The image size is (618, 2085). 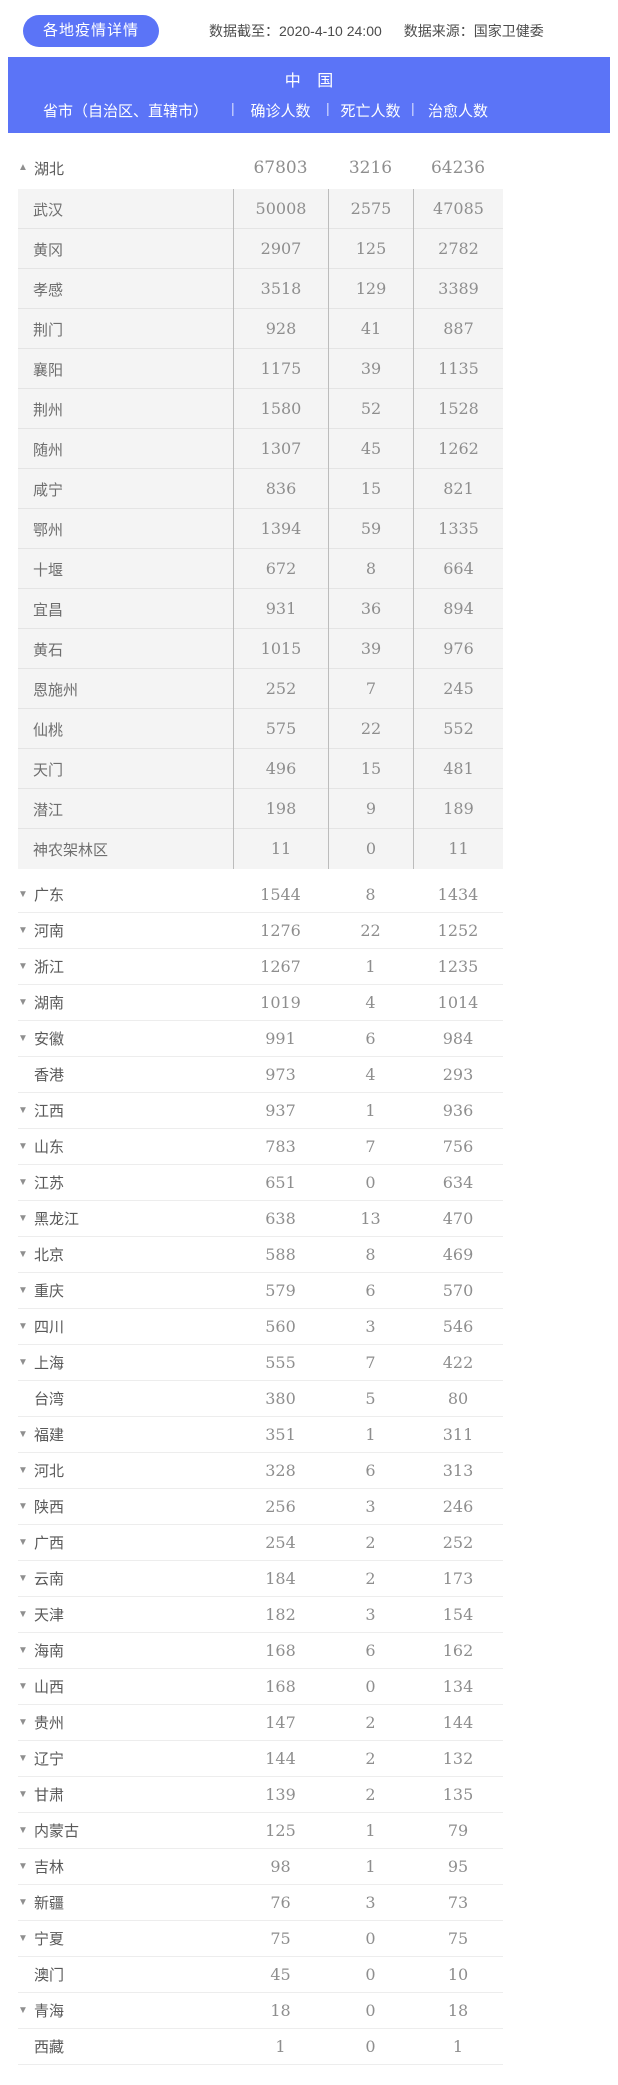 I want to click on province-row: ▼ 黑龙江 638 13 470, so click(x=260, y=1219).